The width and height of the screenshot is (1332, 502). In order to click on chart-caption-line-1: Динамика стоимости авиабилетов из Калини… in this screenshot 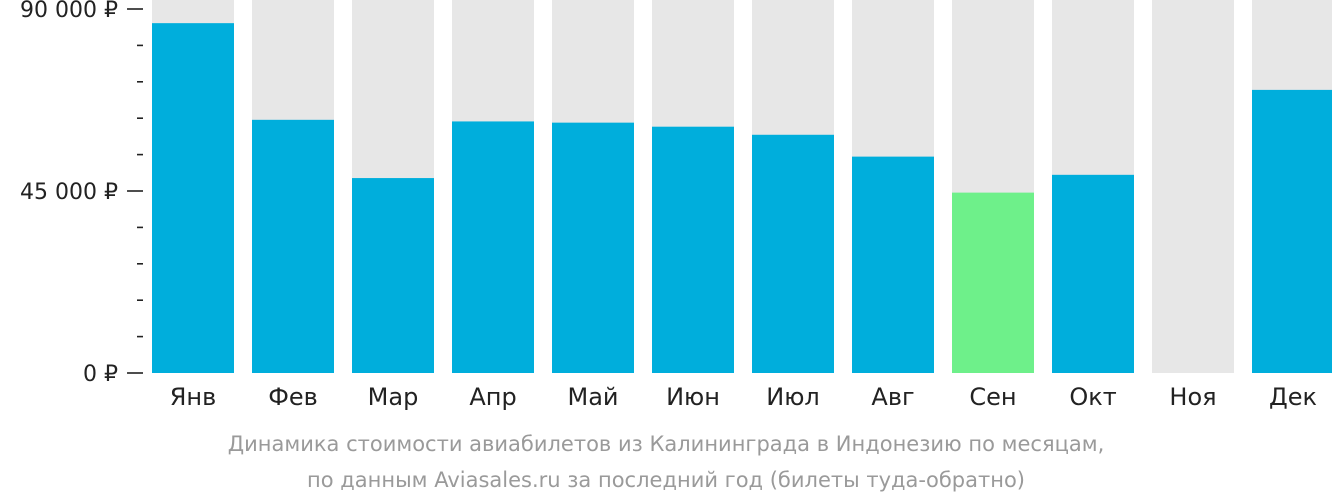, I will do `click(666, 444)`.